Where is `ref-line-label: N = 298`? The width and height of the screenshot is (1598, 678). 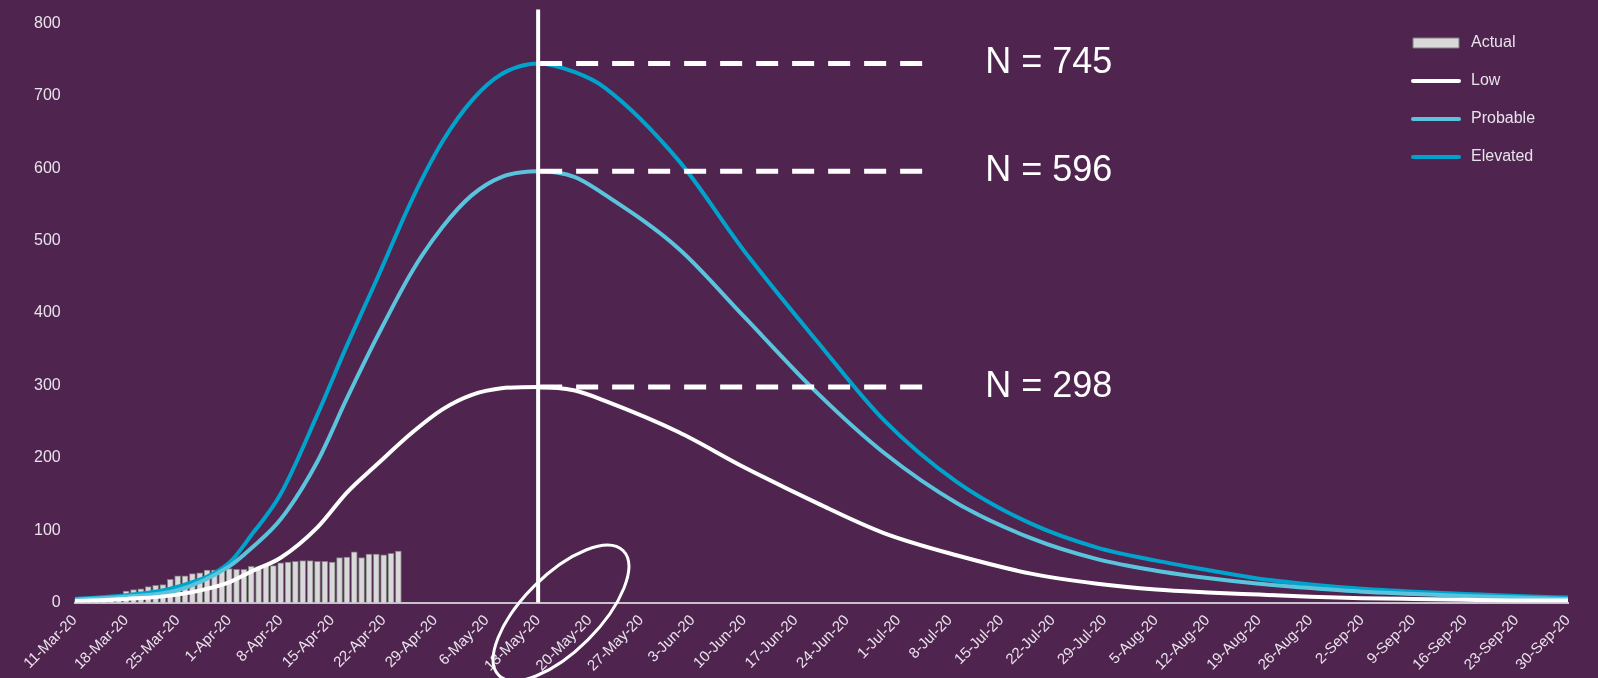 ref-line-label: N = 298 is located at coordinates (1049, 384).